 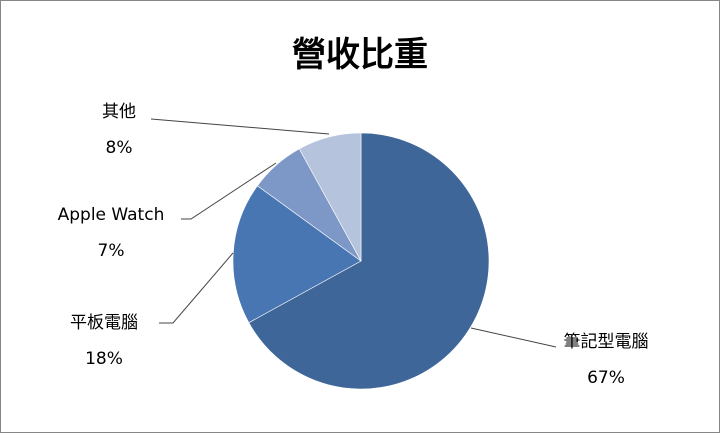 What do you see at coordinates (111, 251) in the screenshot?
I see `slice-value: 7%` at bounding box center [111, 251].